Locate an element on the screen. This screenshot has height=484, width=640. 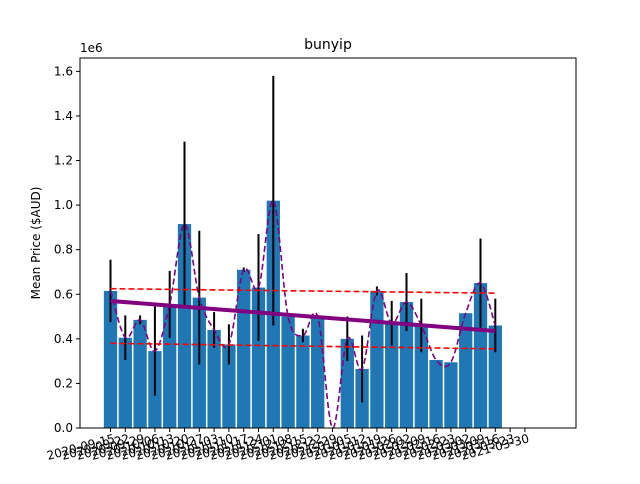
y-tick-label: 0.4 is located at coordinates (63, 339).